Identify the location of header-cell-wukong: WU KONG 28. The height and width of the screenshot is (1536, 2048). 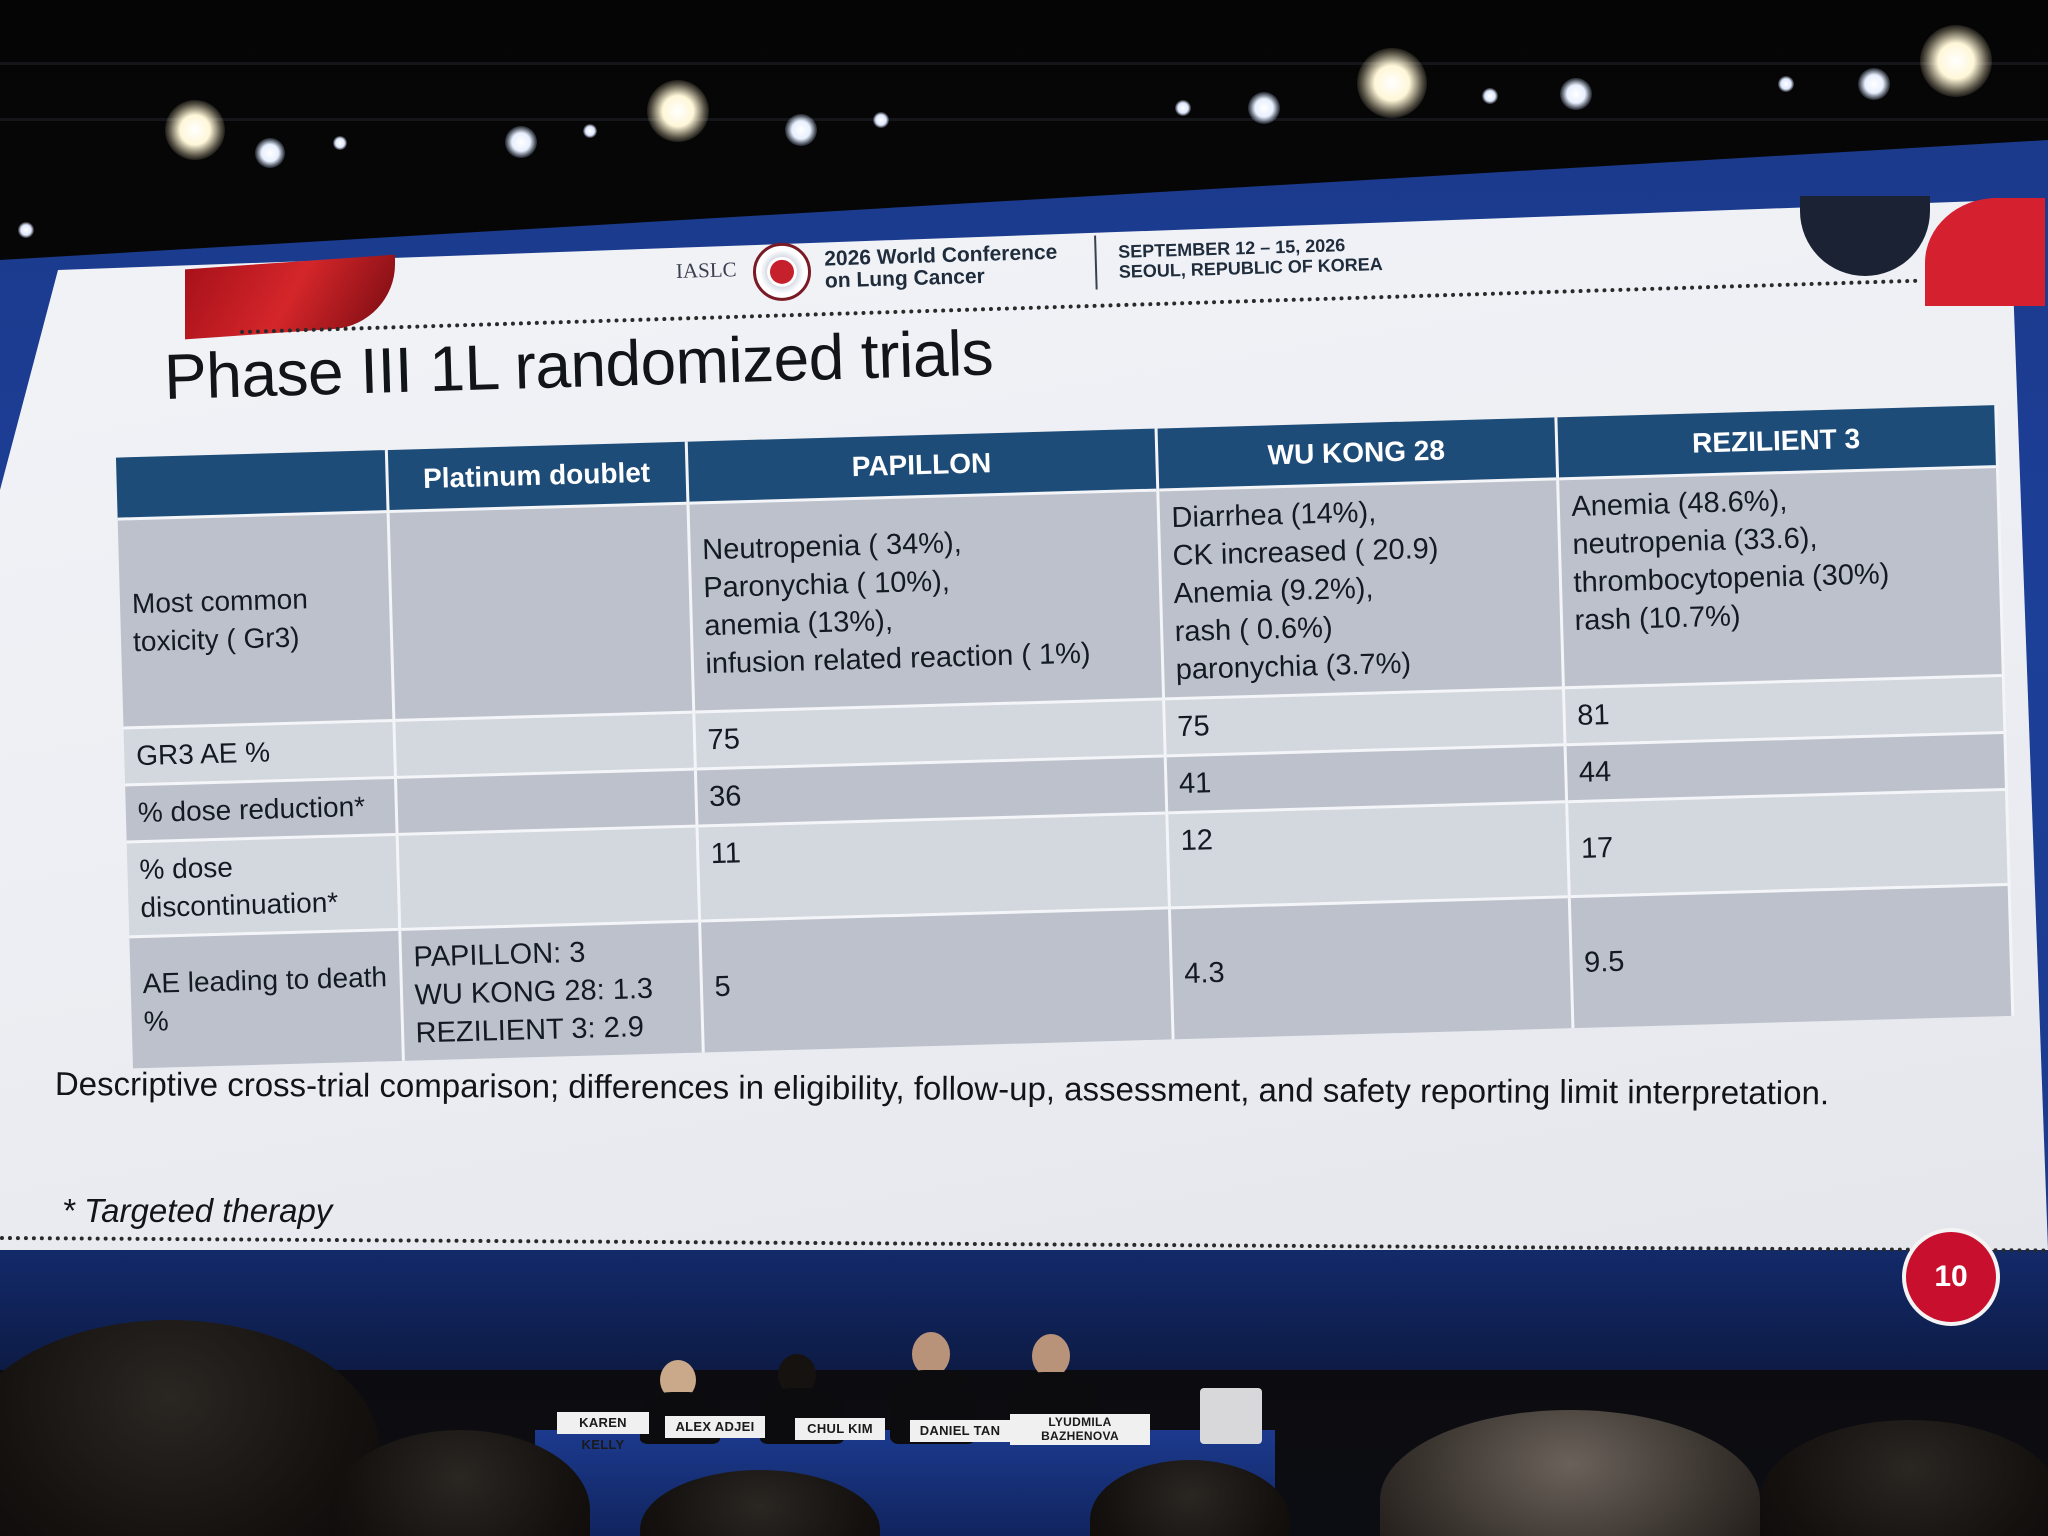
(1356, 454).